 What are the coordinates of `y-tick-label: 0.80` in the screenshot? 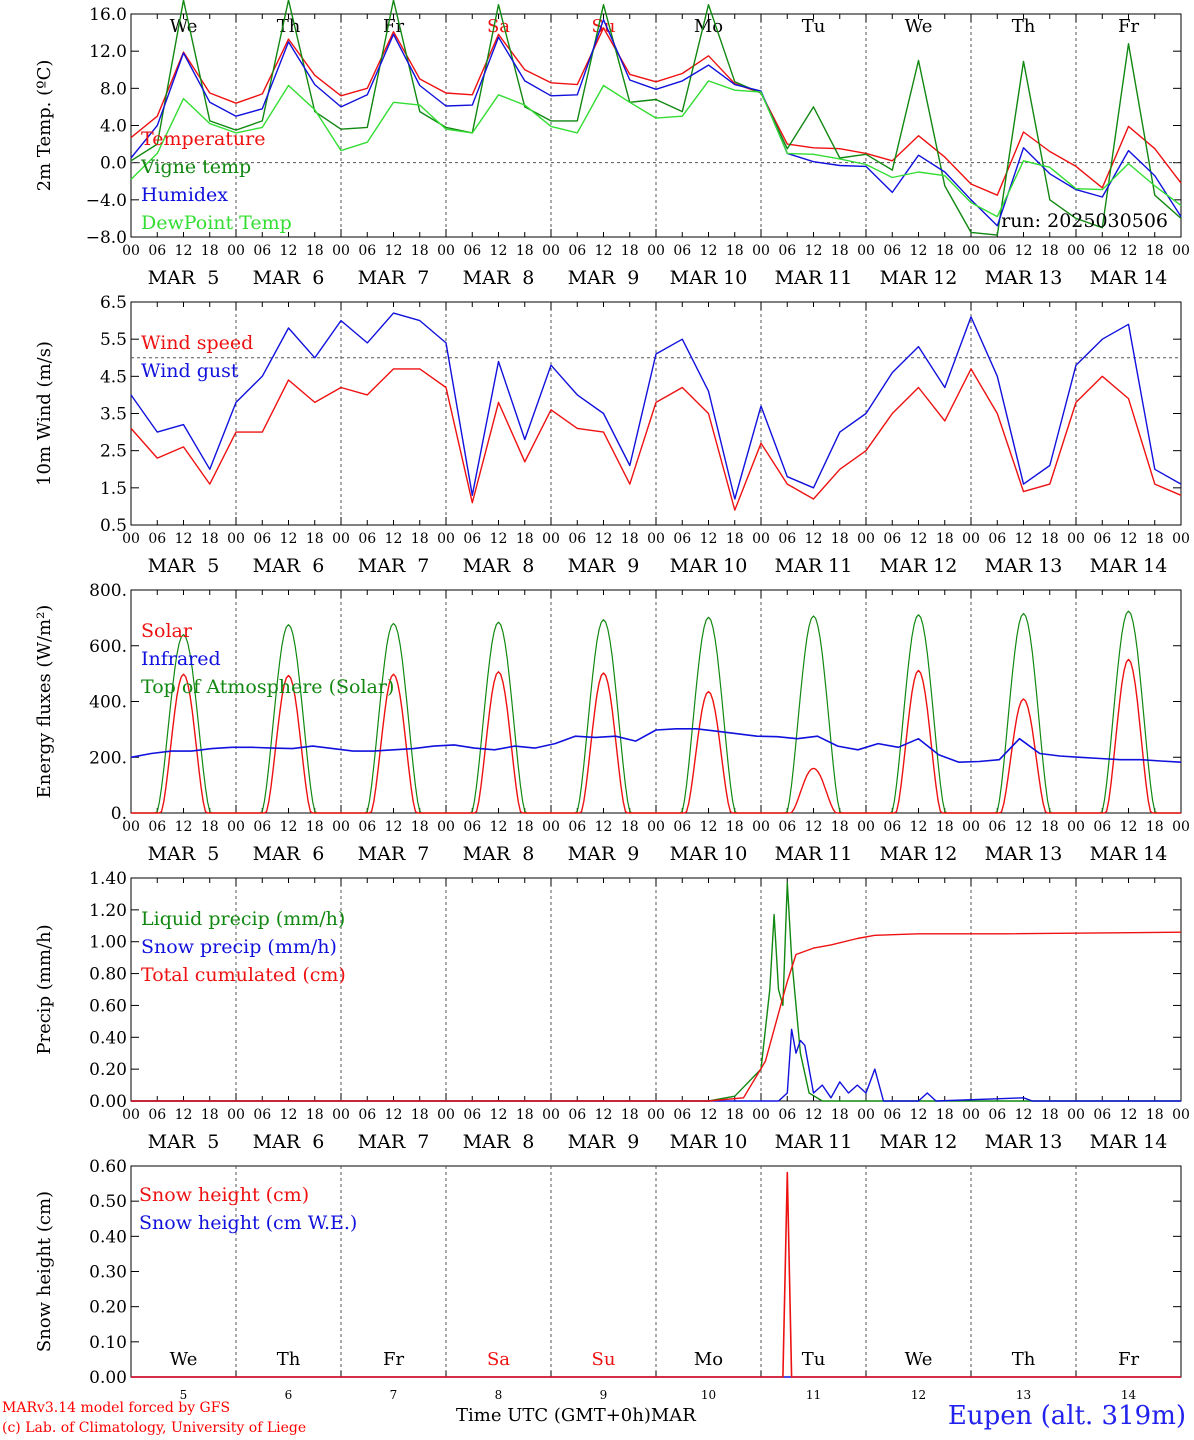 It's located at (108, 975).